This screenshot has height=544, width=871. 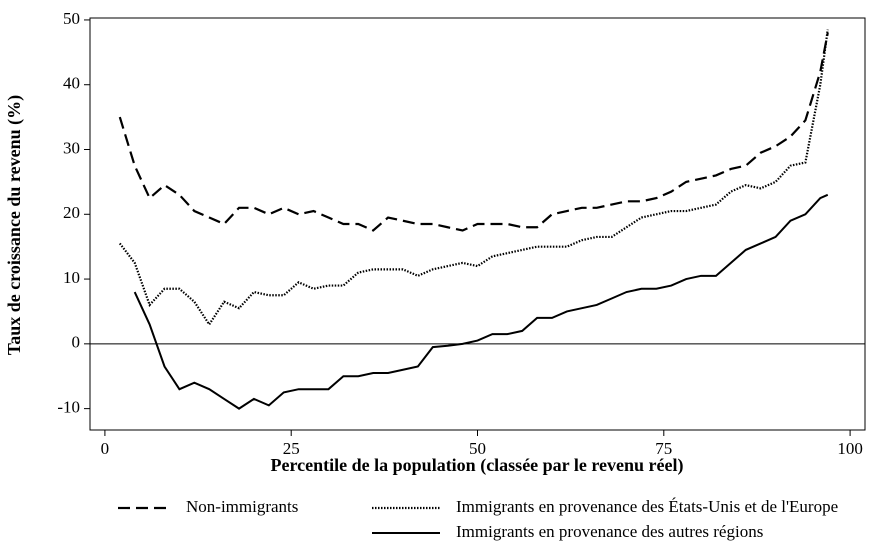 I want to click on x-tick-label: 100, so click(x=850, y=448).